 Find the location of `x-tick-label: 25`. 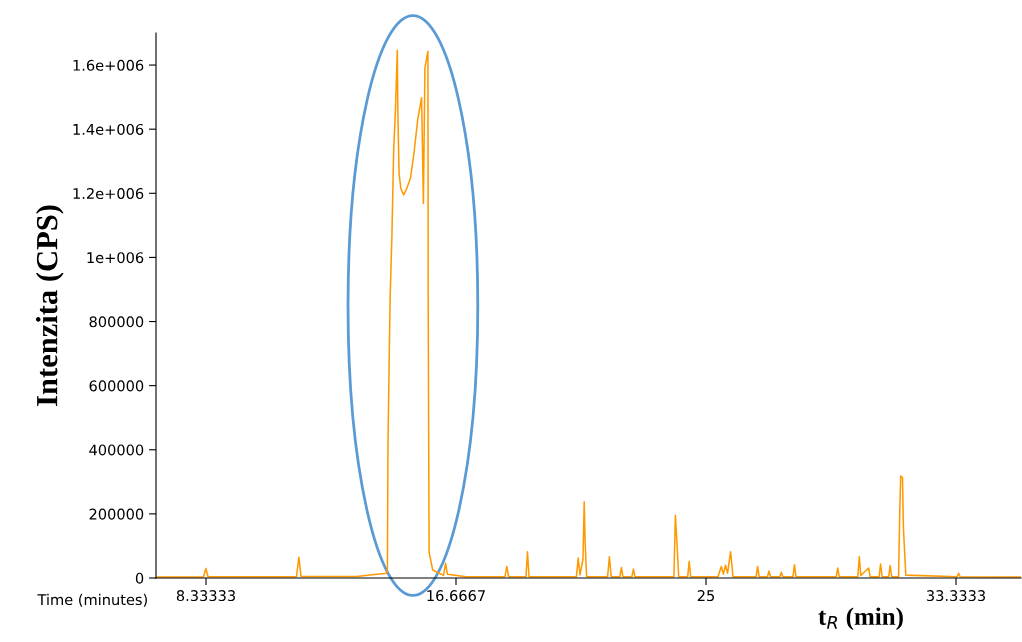

x-tick-label: 25 is located at coordinates (705, 596).